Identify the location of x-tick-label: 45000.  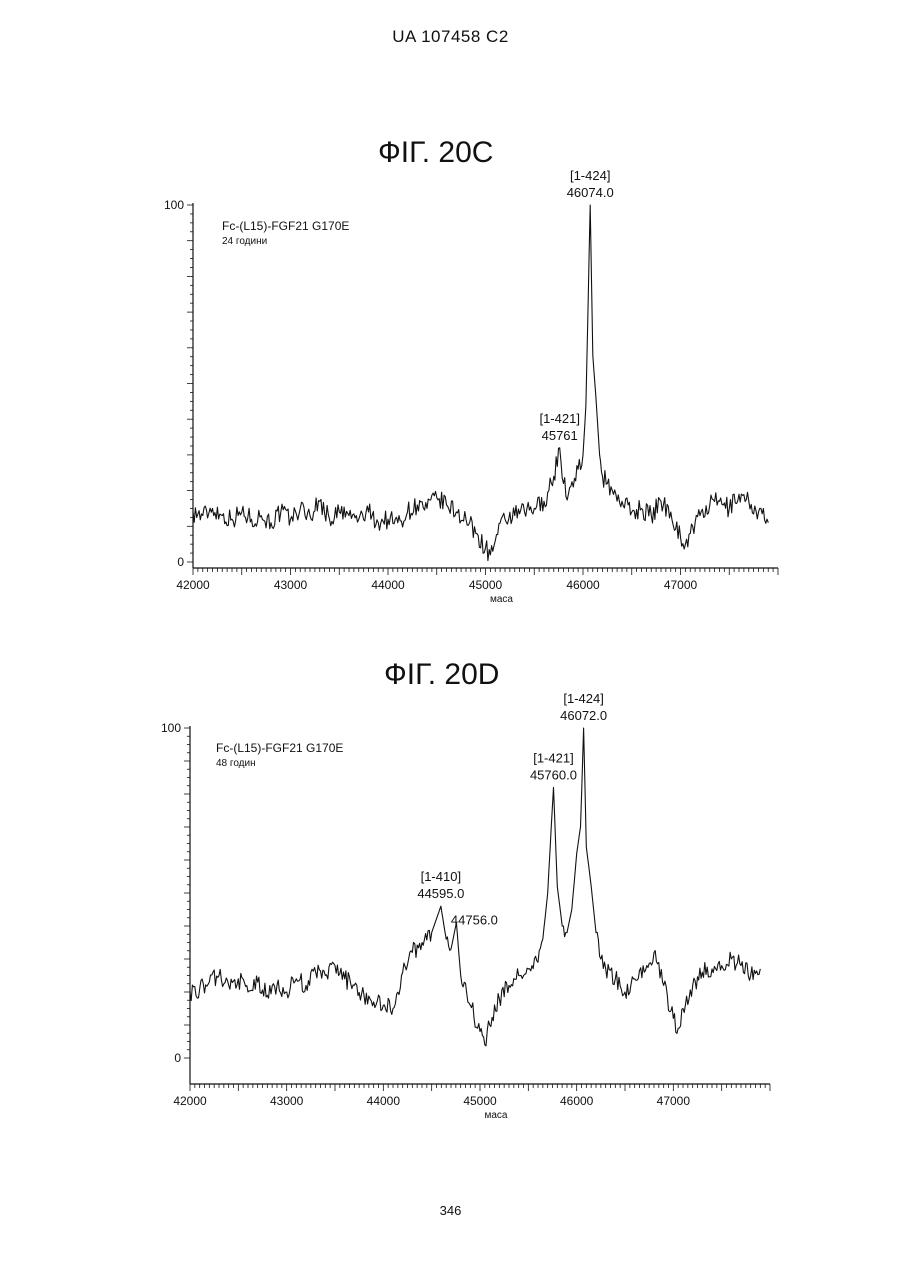
(480, 1101).